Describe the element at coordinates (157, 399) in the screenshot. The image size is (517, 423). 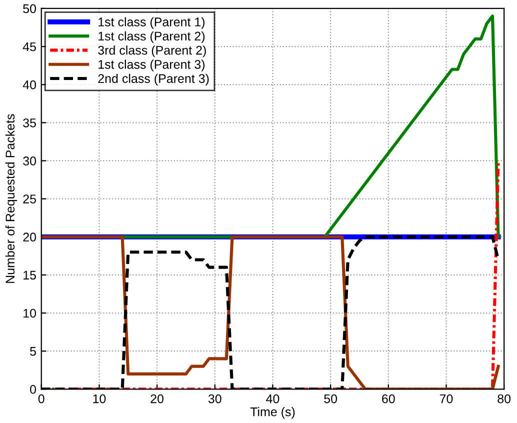
I see `x-tick-label: 20` at that location.